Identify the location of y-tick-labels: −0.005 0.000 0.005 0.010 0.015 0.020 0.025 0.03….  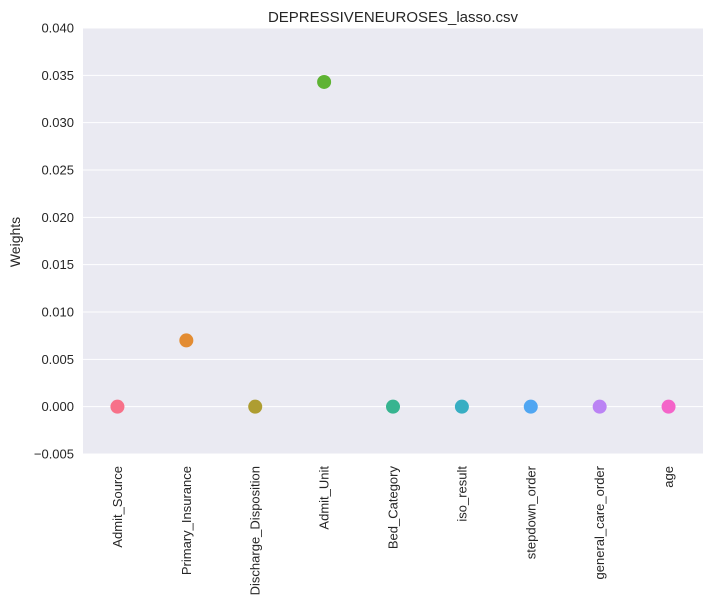
(54, 241).